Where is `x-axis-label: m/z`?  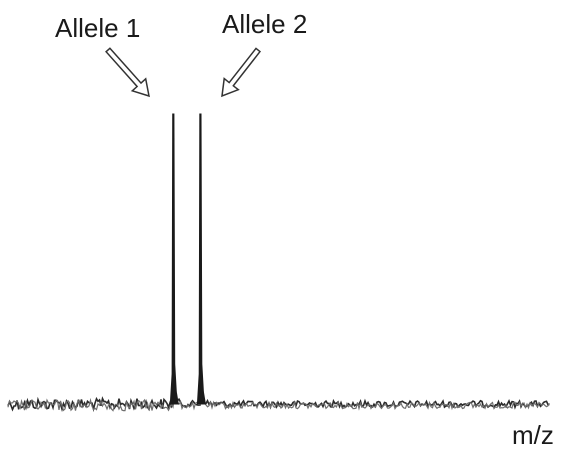 x-axis-label: m/z is located at coordinates (533, 435).